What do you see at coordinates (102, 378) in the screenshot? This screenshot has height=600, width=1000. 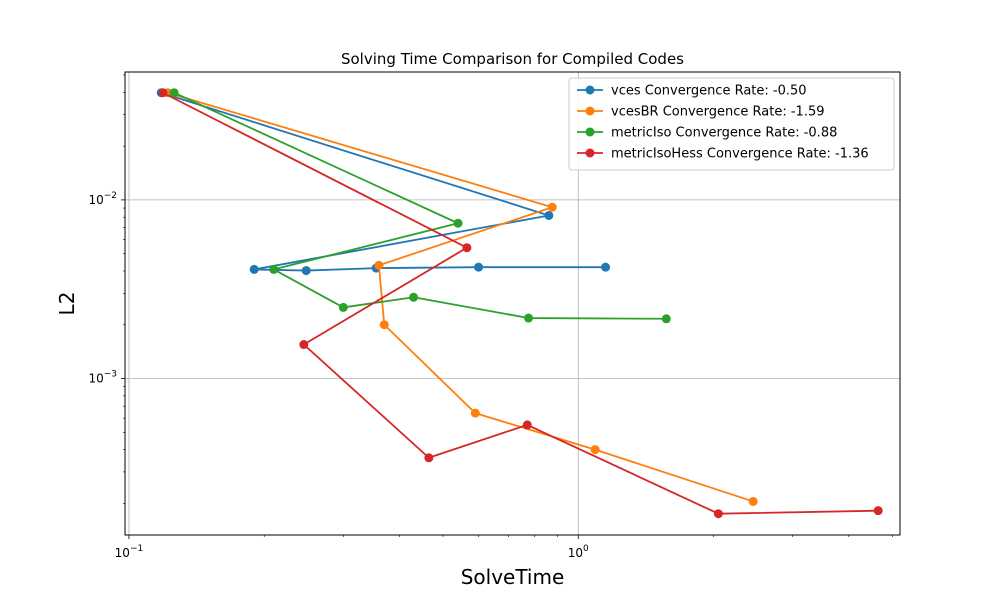 I see `y-tick-label: 10⁻³` at bounding box center [102, 378].